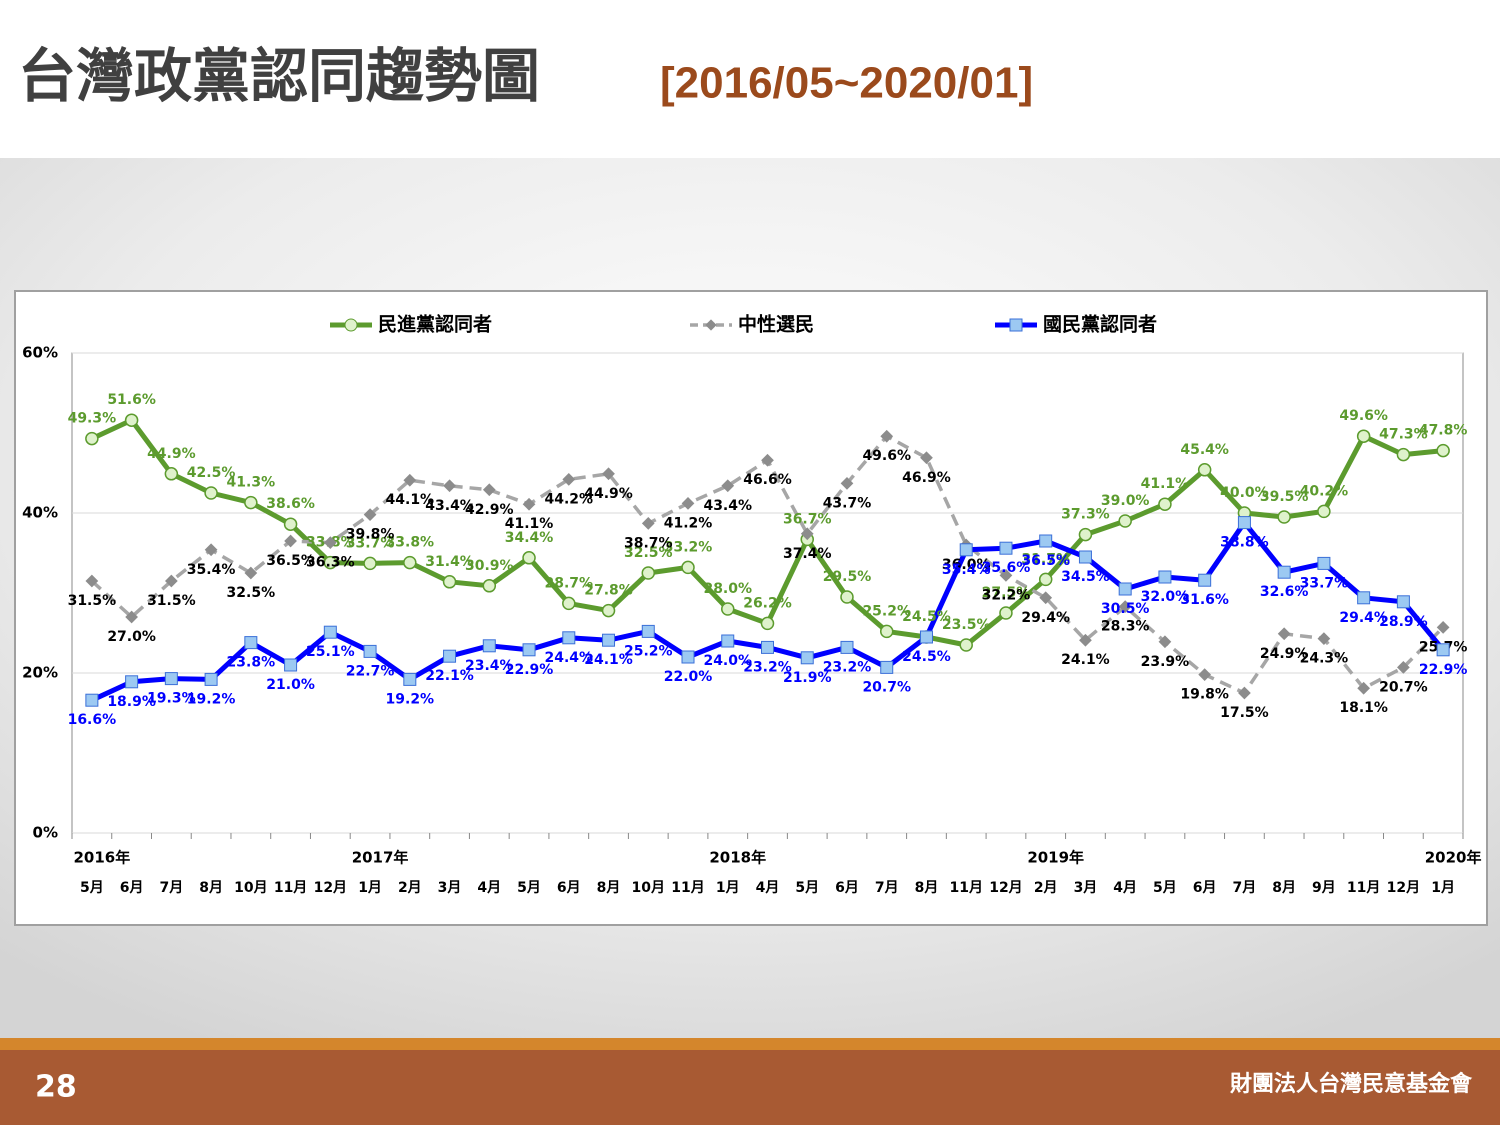 The image size is (1500, 1125). Describe the element at coordinates (926, 657) in the screenshot. I see `data-label: 24.5%` at that location.